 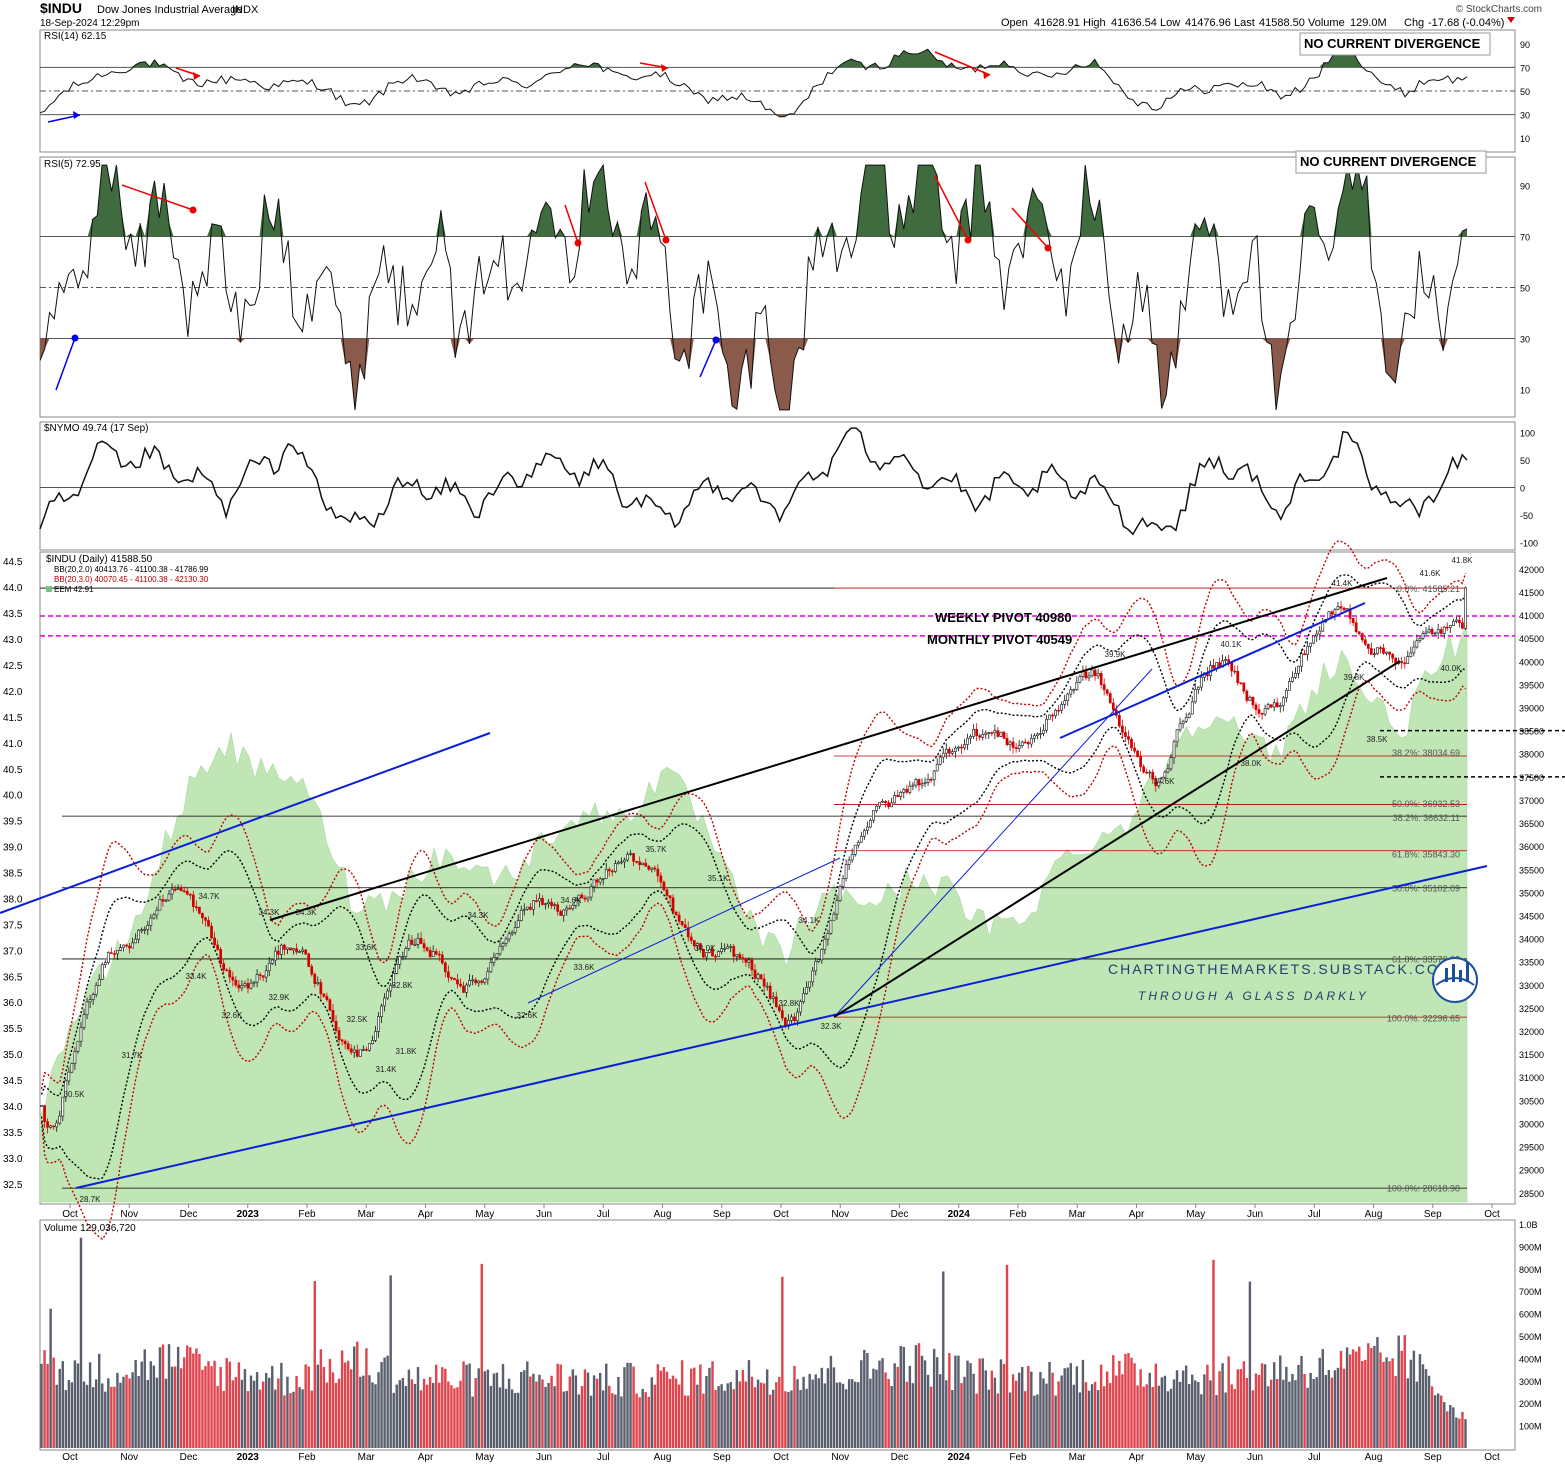 What do you see at coordinates (1531, 1194) in the screenshot?
I see `price-tick-label: 28500` at bounding box center [1531, 1194].